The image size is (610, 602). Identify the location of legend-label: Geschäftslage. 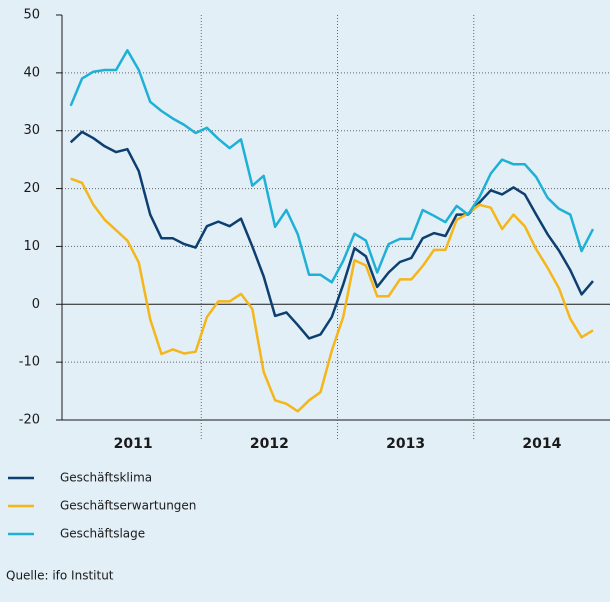
(102, 534).